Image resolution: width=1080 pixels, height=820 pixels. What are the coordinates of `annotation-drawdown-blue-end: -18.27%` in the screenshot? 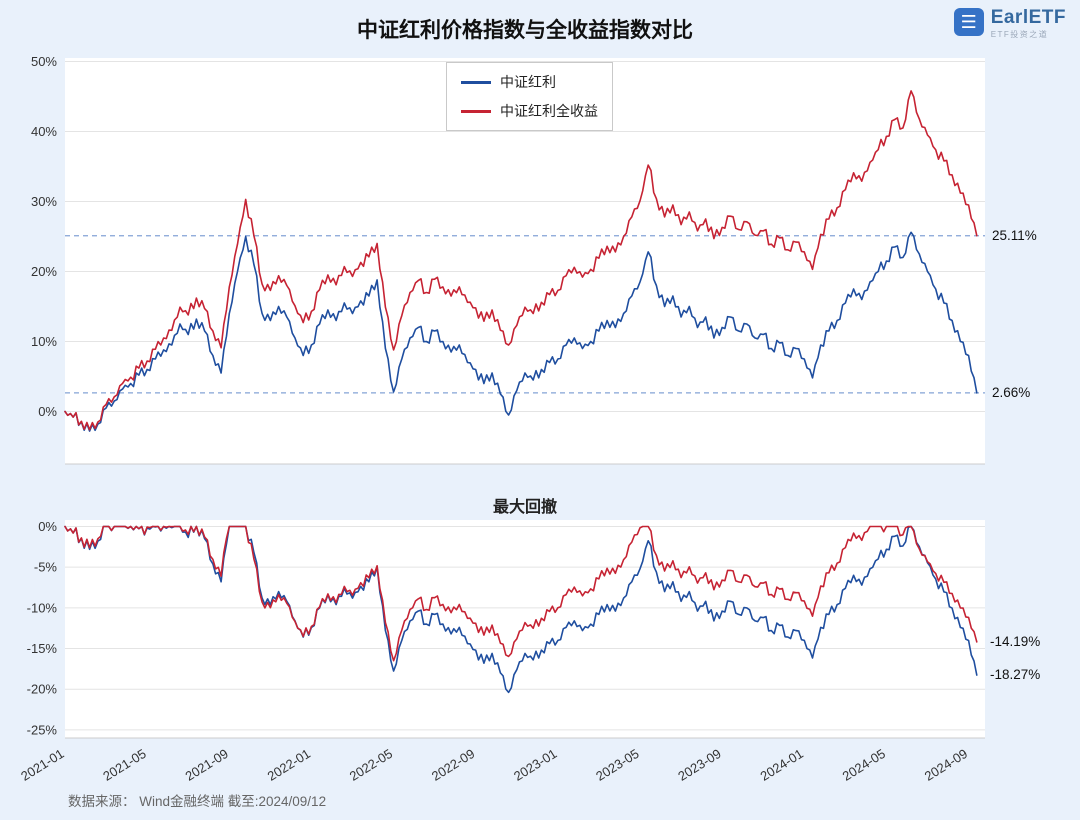 It's located at (1015, 674).